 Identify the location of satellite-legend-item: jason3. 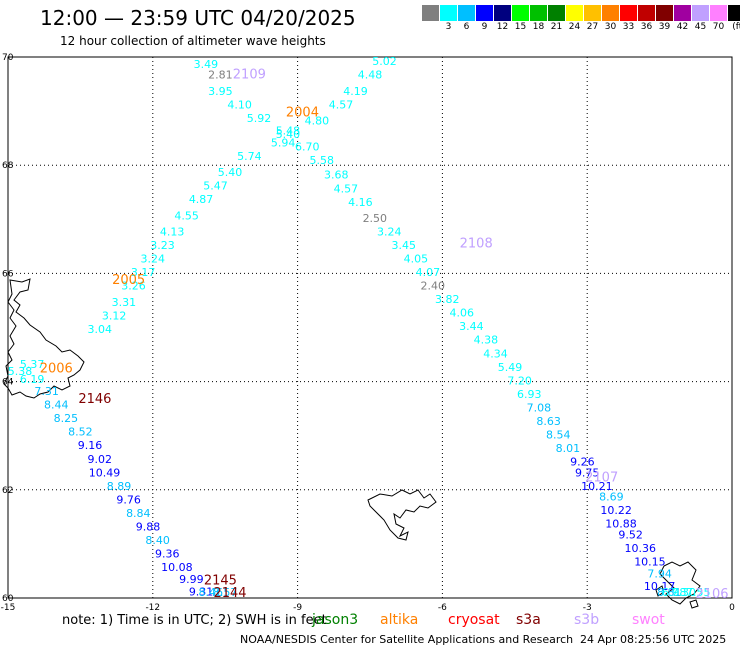
(335, 620).